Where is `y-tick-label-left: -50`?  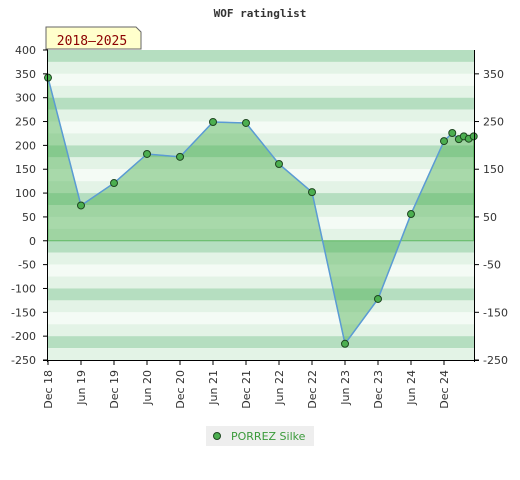 y-tick-label-left: -50 is located at coordinates (27, 265).